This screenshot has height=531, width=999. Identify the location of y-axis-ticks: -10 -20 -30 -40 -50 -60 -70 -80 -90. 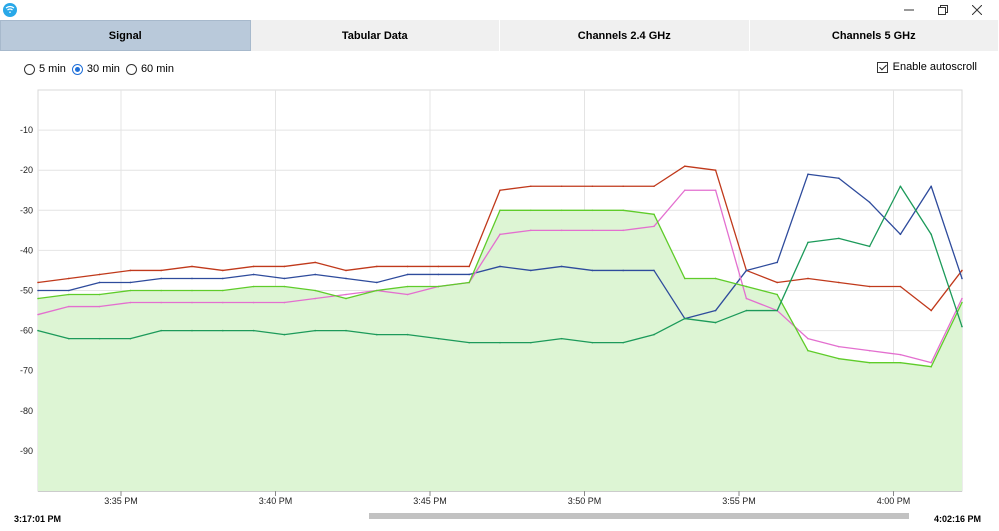
(26, 290).